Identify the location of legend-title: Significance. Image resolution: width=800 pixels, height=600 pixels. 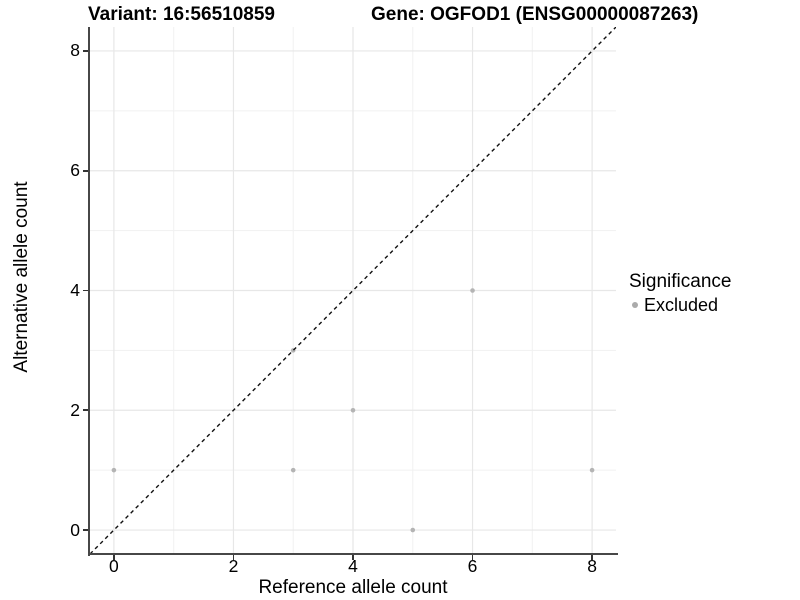
(680, 281).